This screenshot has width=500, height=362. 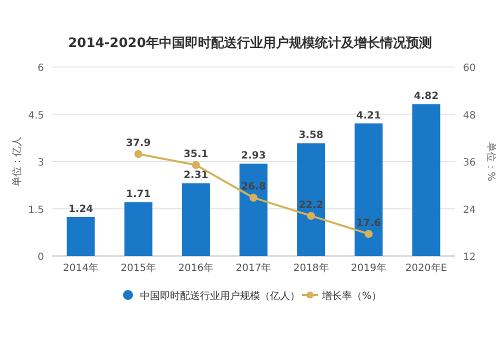 What do you see at coordinates (469, 68) in the screenshot?
I see `y2-tick-label: 60` at bounding box center [469, 68].